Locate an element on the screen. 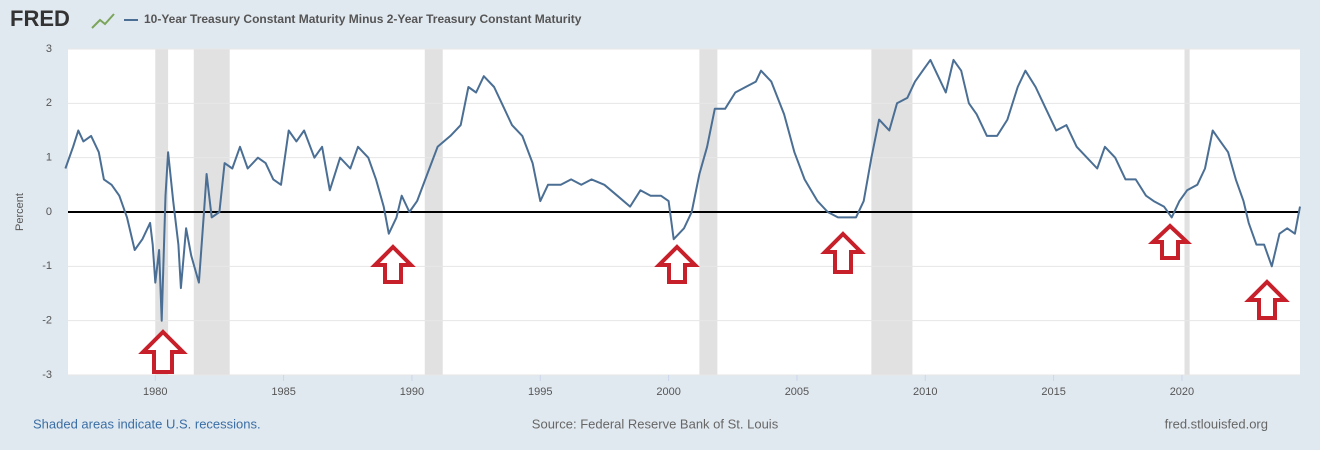 The height and width of the screenshot is (450, 1320). x-tick-label: 2010 is located at coordinates (925, 392).